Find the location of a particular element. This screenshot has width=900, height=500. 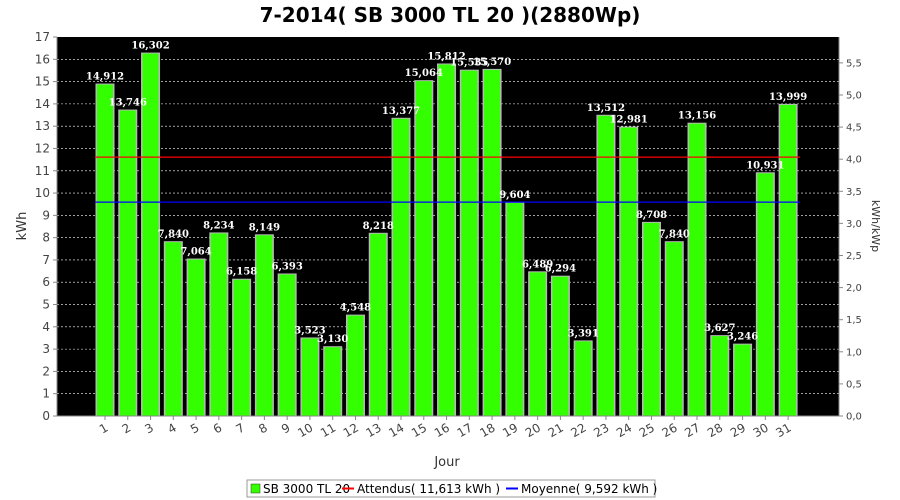

data-label: 3,523 is located at coordinates (309, 330).